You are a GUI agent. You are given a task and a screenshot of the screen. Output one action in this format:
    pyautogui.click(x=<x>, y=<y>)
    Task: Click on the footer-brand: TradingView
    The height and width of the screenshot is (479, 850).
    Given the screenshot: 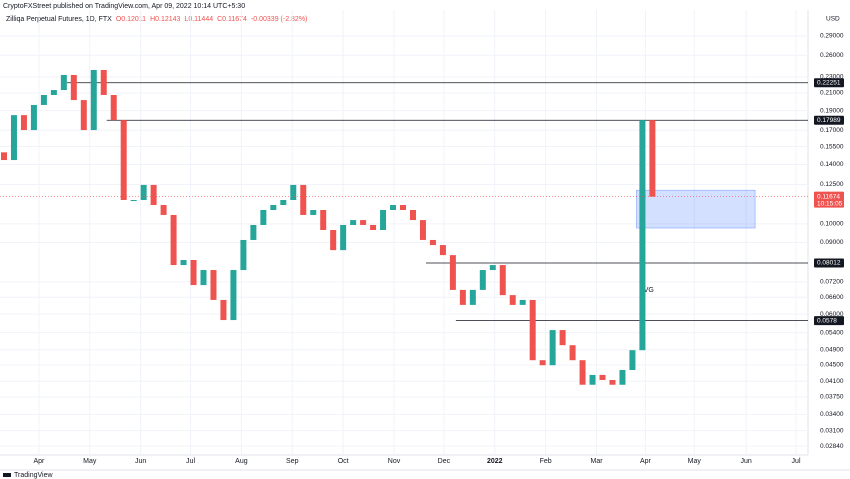 What is the action you would take?
    pyautogui.click(x=33, y=475)
    